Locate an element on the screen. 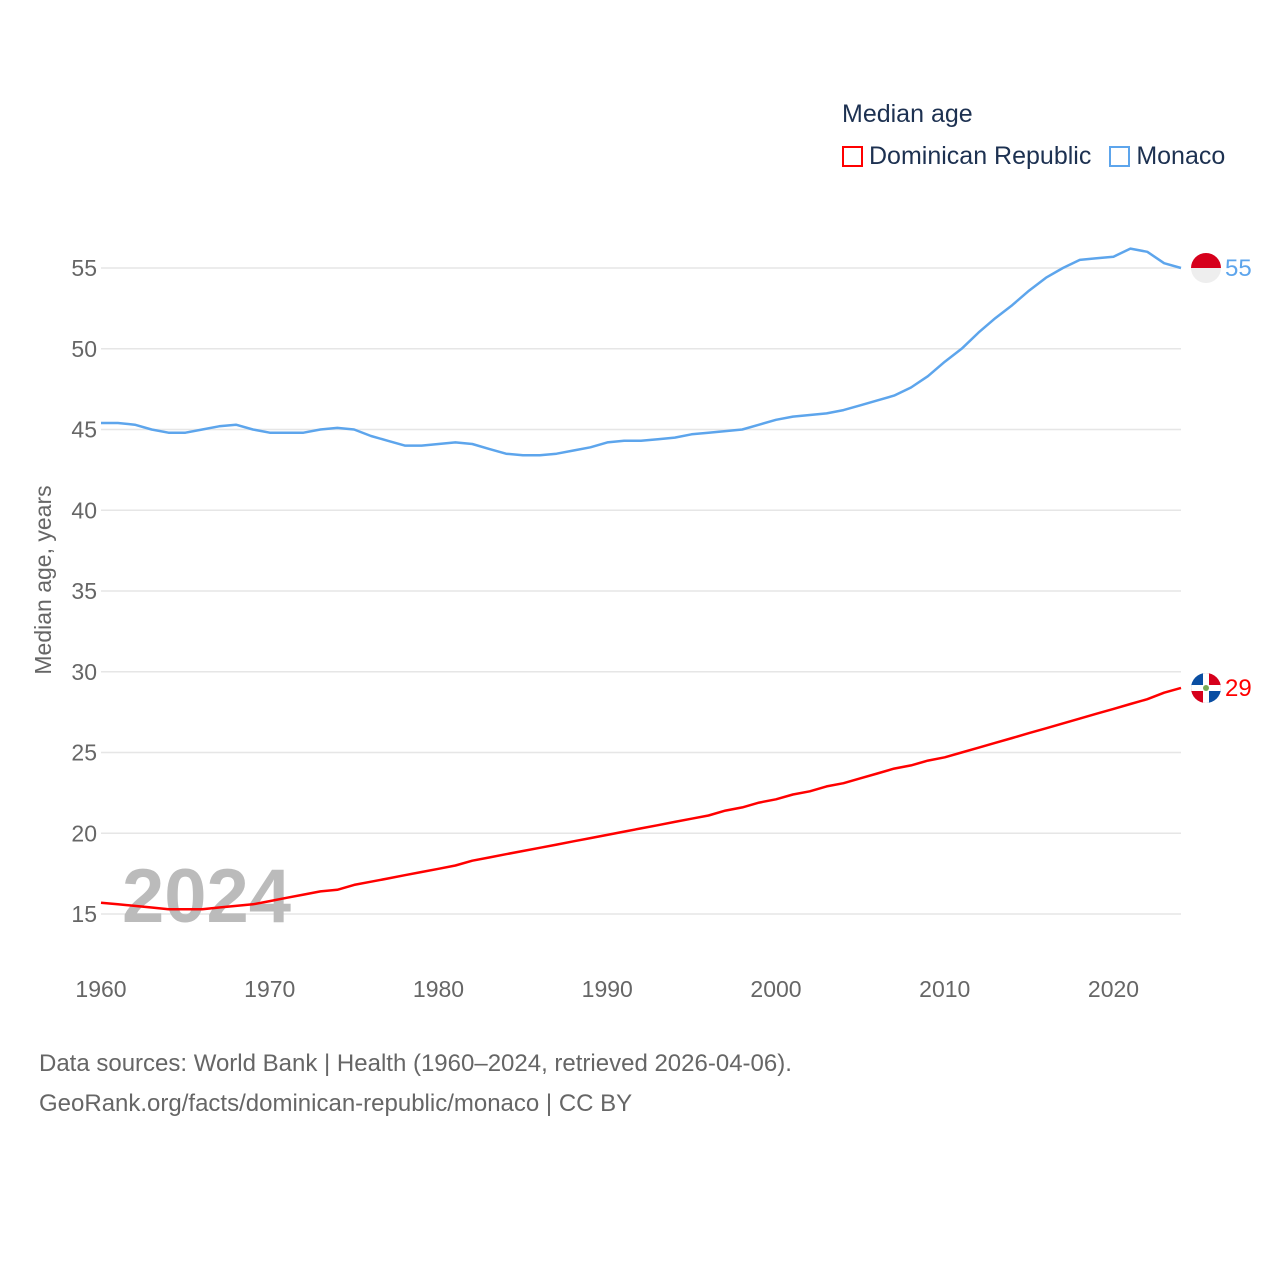  series-line-monaco is located at coordinates (641, 352).